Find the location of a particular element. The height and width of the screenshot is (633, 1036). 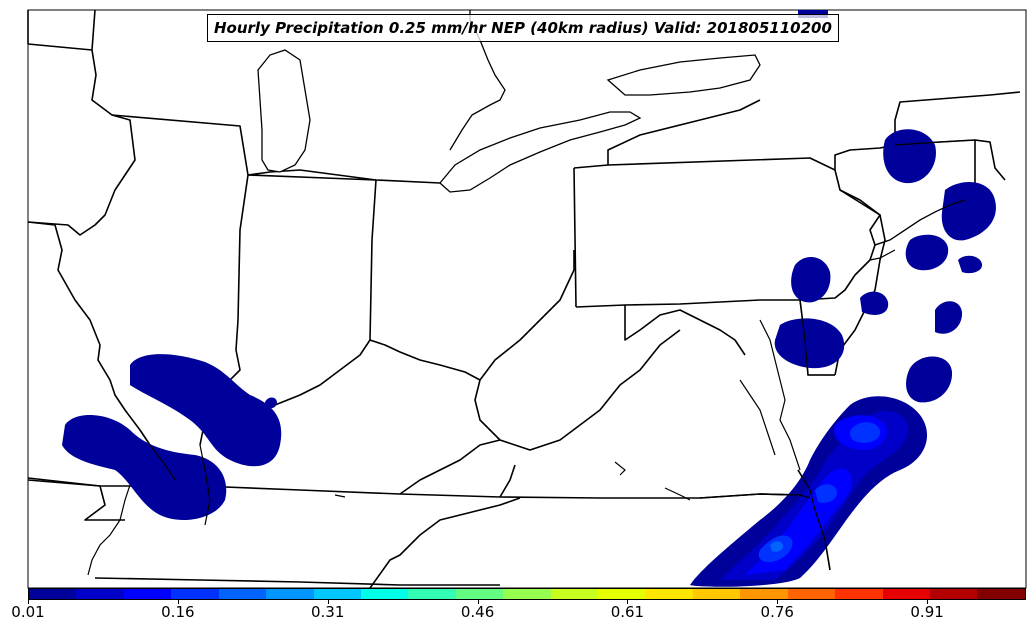

colorbar-tick-label: 0.16 is located at coordinates (178, 612).